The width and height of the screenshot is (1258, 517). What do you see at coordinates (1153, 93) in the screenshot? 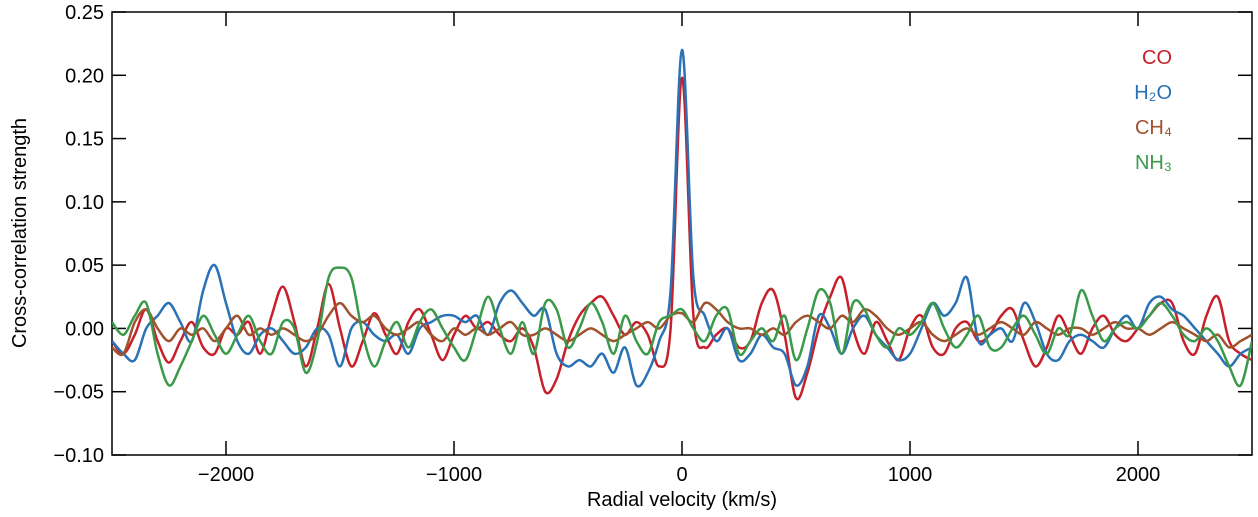
I see `legend-label: H₂O` at bounding box center [1153, 93].